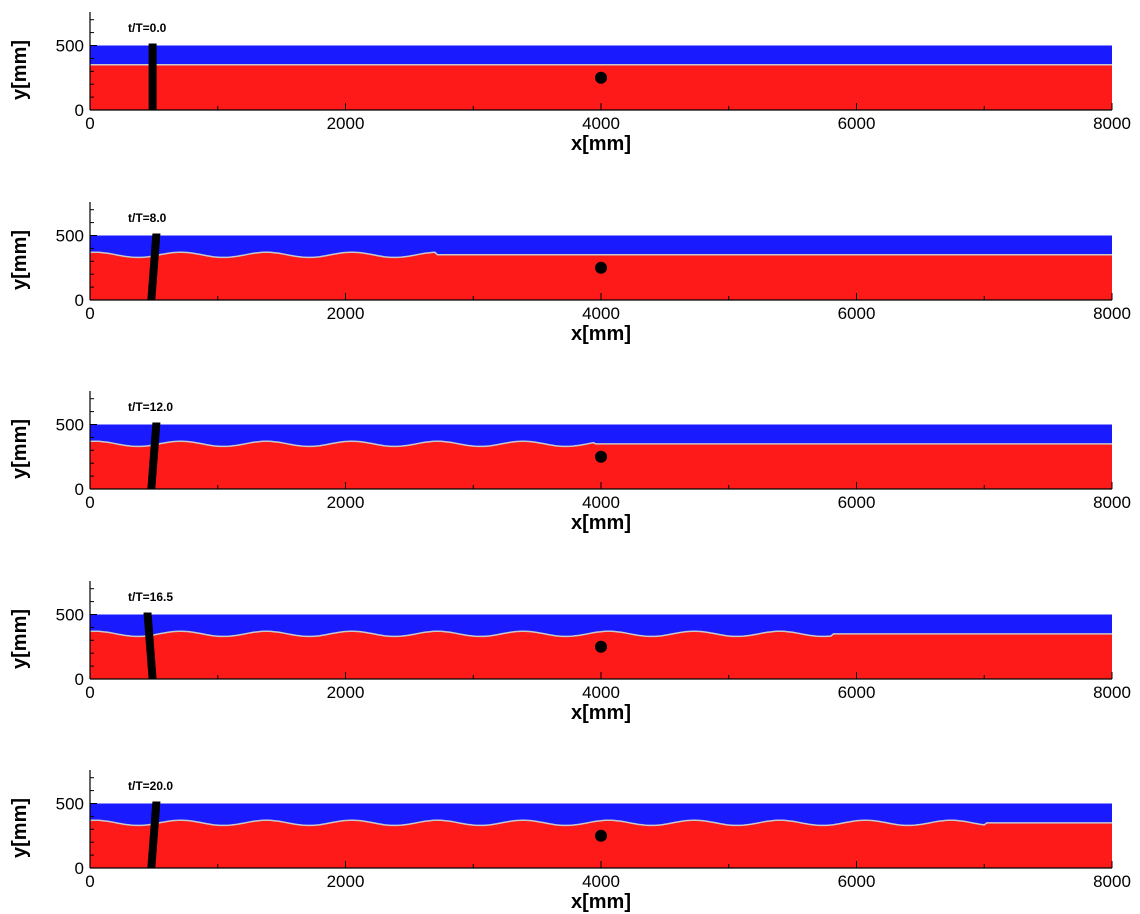  Describe the element at coordinates (147, 28) in the screenshot. I see `time-label: t/T=0.0` at that location.